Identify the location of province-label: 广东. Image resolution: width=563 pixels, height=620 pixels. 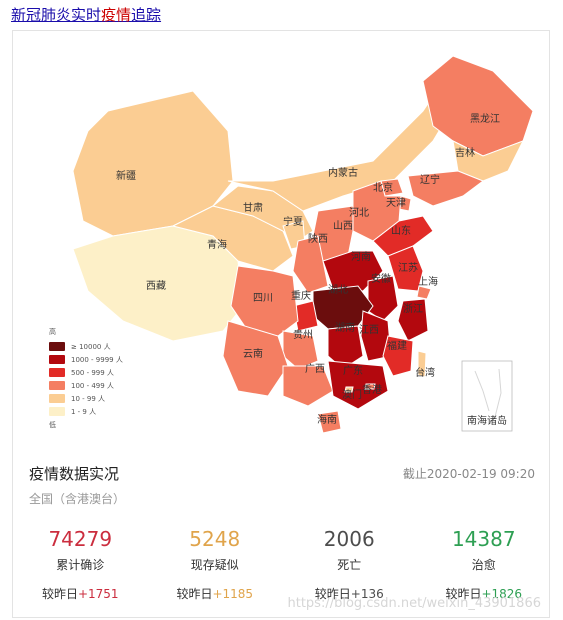
(353, 370).